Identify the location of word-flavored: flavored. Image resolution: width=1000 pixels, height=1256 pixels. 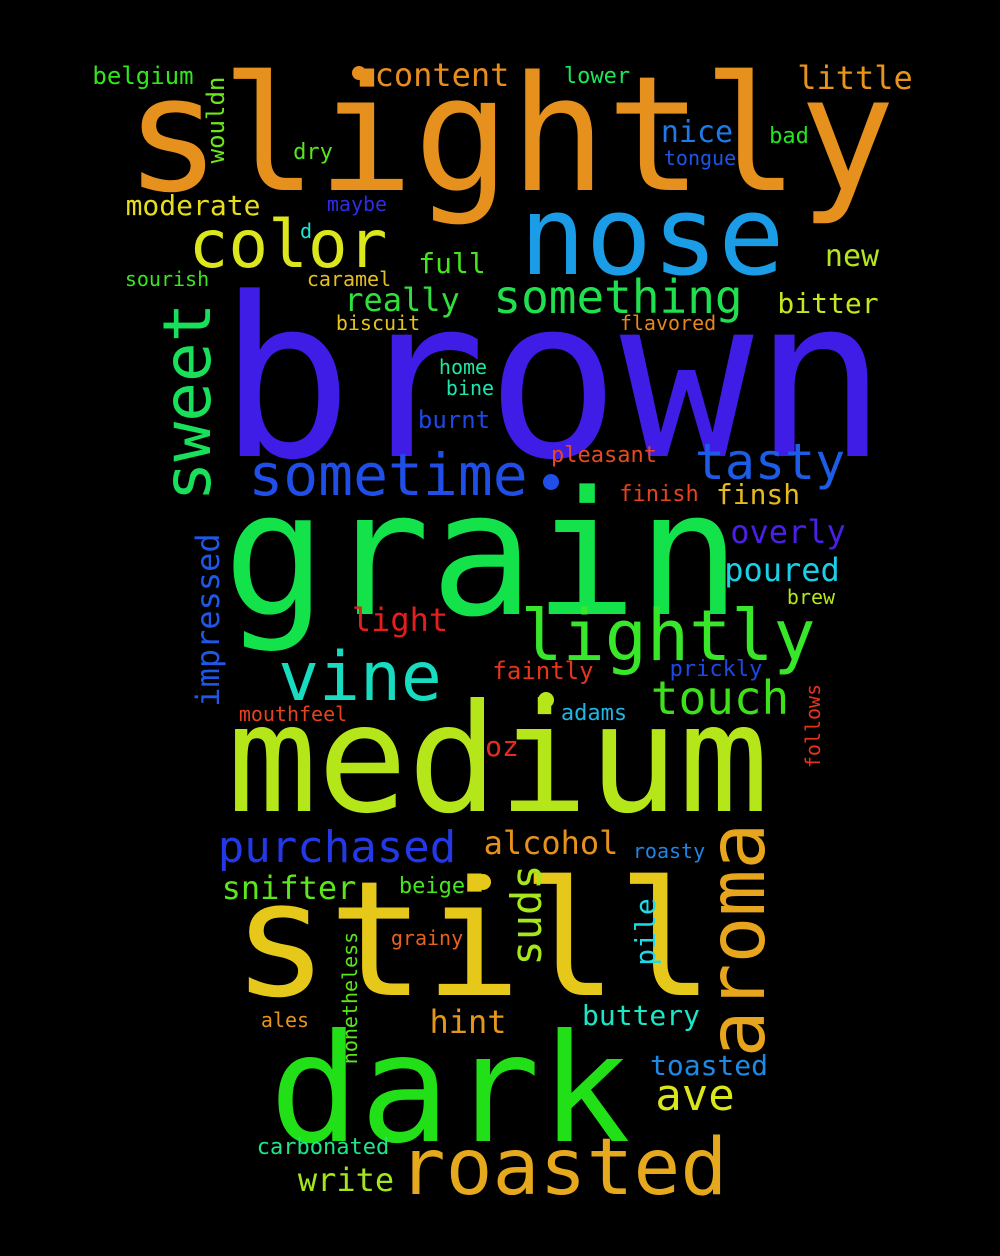
(668, 323).